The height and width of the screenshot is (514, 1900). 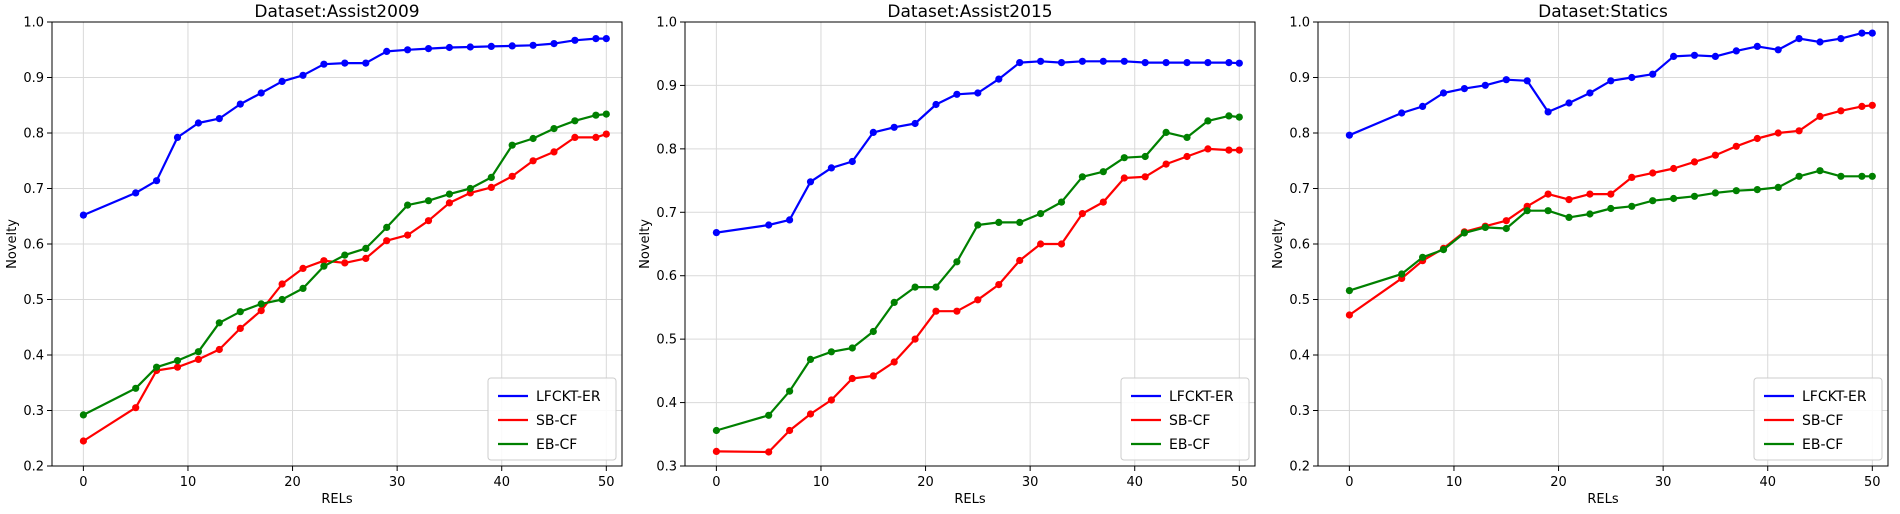 I want to click on y-axis-label: Novelty, so click(x=1278, y=244).